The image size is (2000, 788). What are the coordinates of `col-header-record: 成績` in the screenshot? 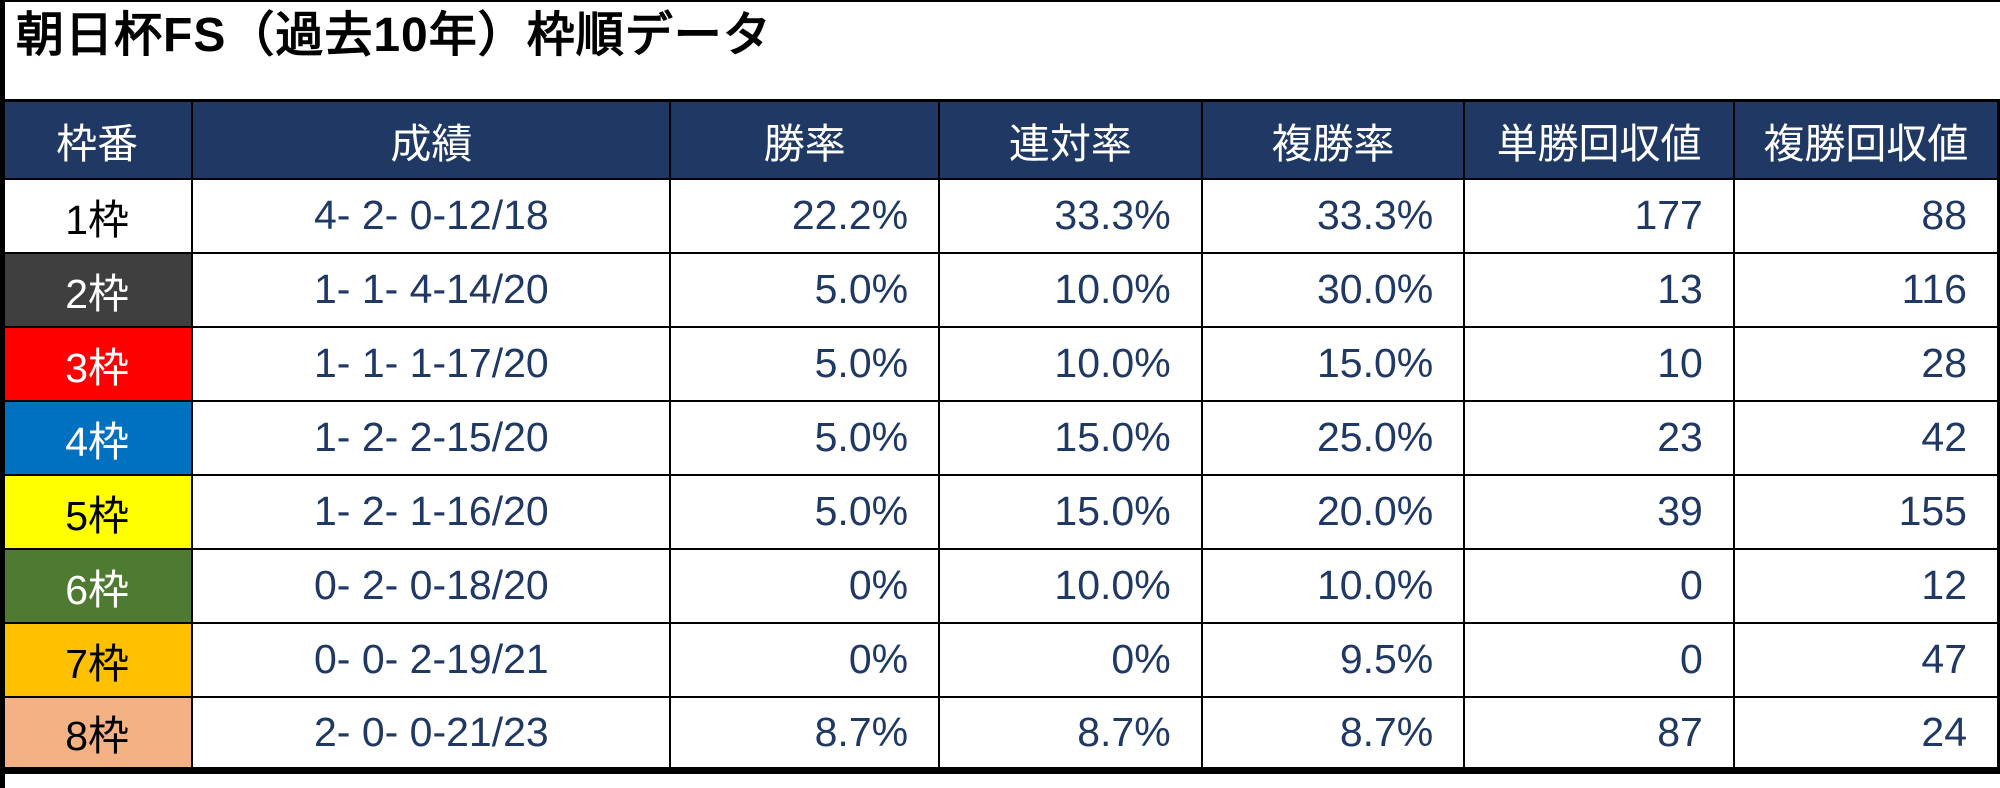 It's located at (431, 139).